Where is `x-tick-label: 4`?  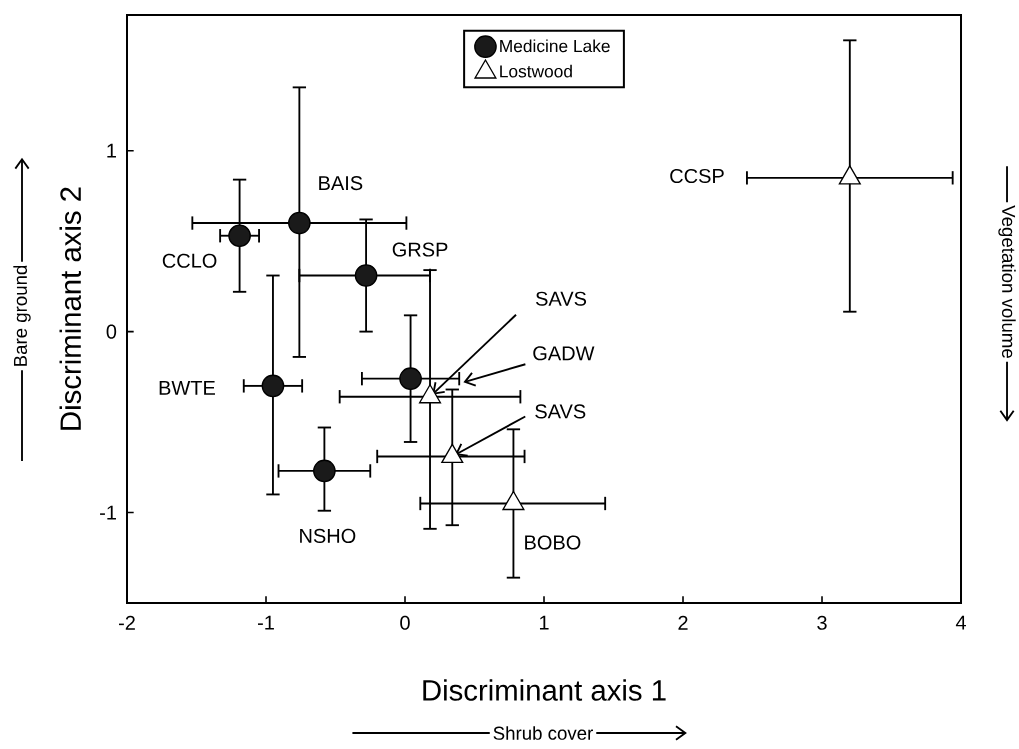
x-tick-label: 4 is located at coordinates (960, 622).